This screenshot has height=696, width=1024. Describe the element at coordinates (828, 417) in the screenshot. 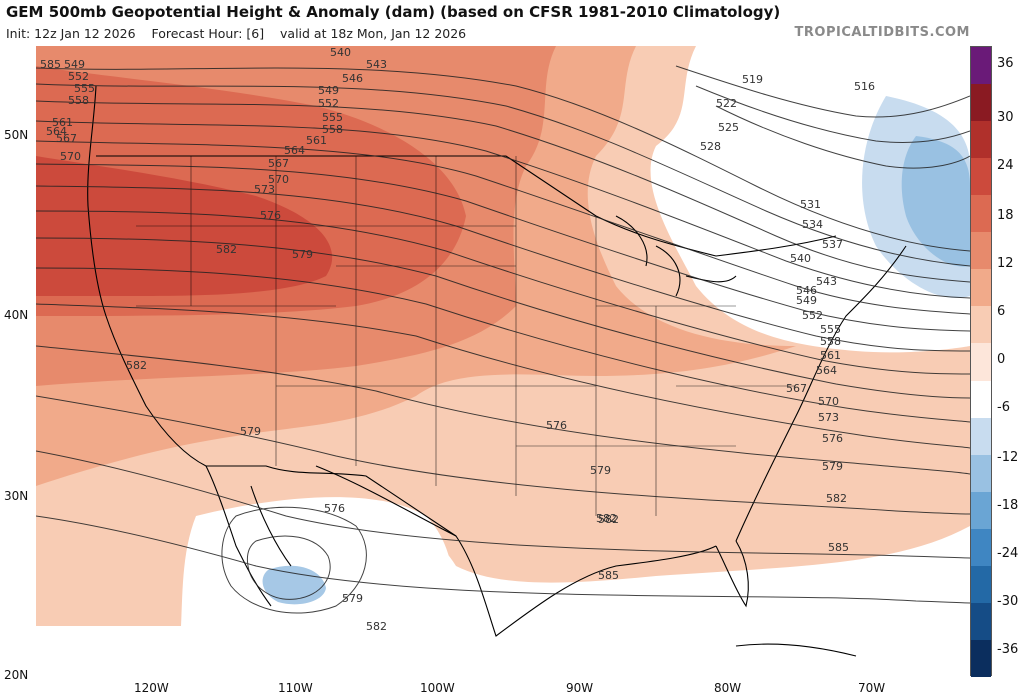

I see `contour-label: 573` at that location.